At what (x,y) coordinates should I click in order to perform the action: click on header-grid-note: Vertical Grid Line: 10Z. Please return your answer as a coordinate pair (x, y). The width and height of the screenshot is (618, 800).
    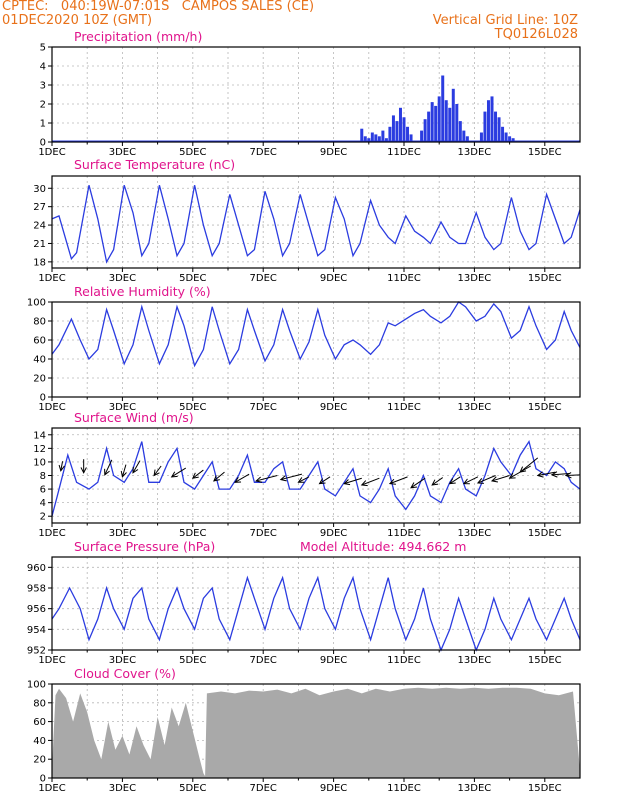
    Looking at the image, I should click on (505, 20).